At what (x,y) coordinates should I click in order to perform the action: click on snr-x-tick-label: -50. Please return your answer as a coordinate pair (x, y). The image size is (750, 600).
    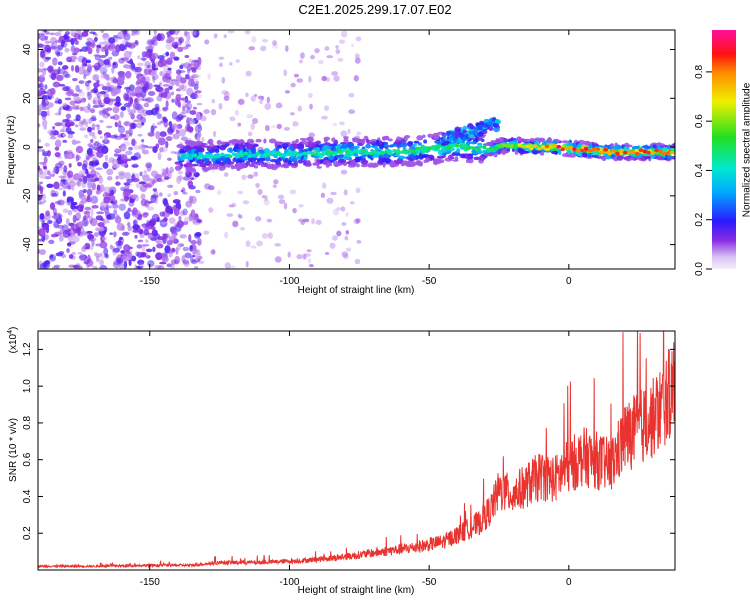
    Looking at the image, I should click on (429, 582).